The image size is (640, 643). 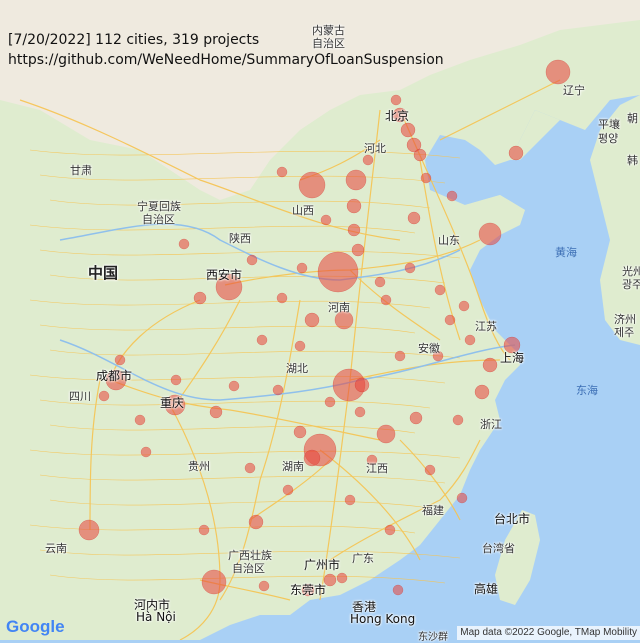 I want to click on label-yunnan: 云南, so click(x=56, y=548).